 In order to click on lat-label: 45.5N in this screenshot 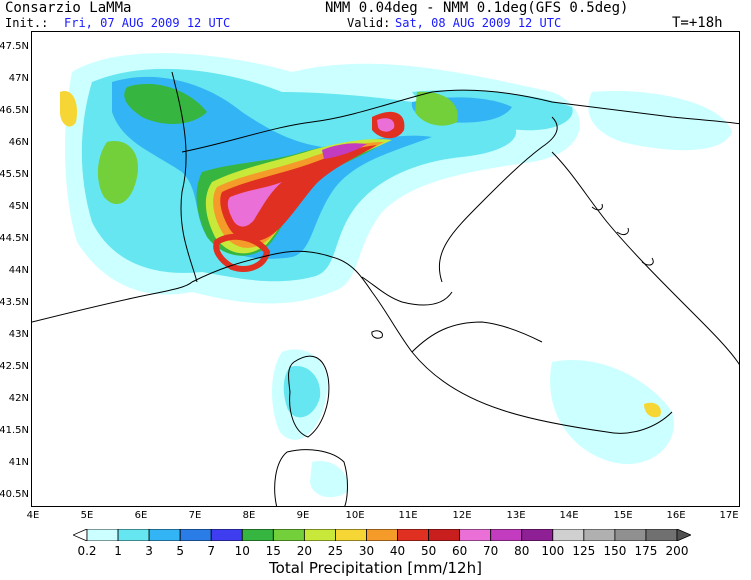, I will do `click(14, 174)`.